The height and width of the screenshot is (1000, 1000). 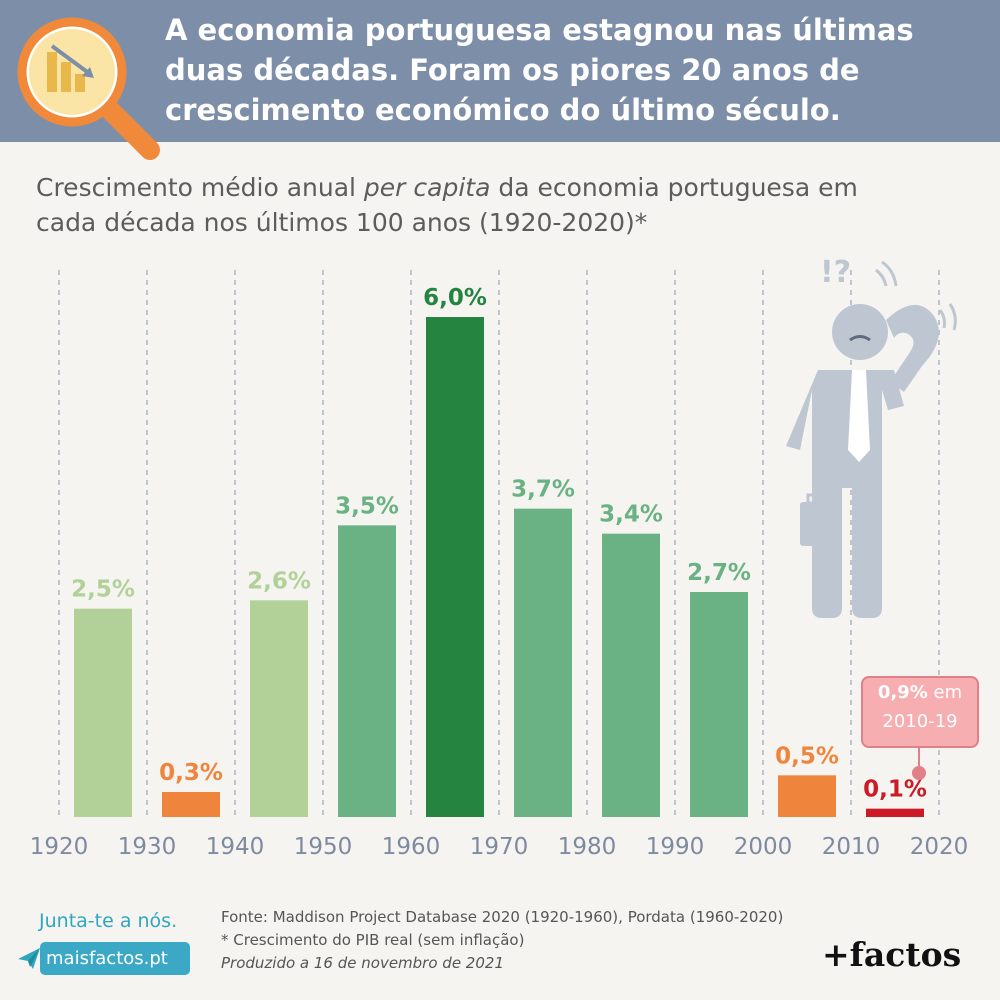 I want to click on x-tick-label: 1960, so click(x=411, y=847).